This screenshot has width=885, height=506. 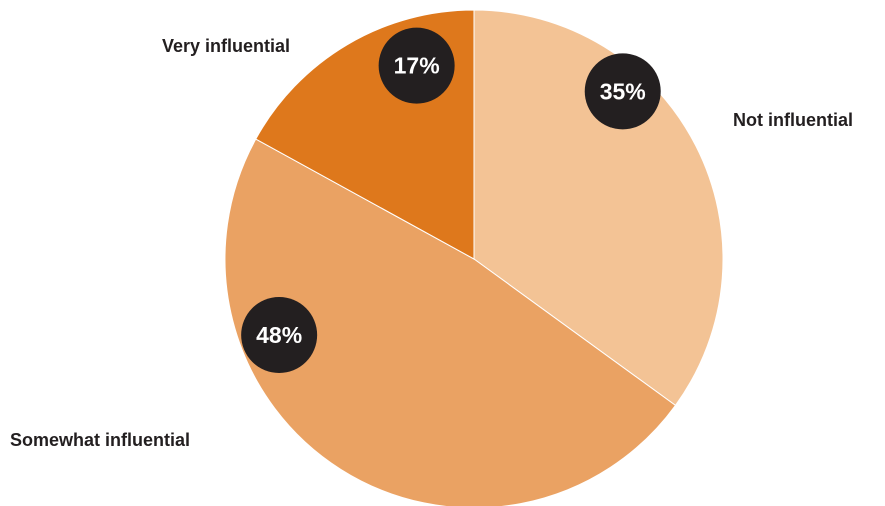 I want to click on value-label-very-influential: 17%, so click(x=417, y=66).